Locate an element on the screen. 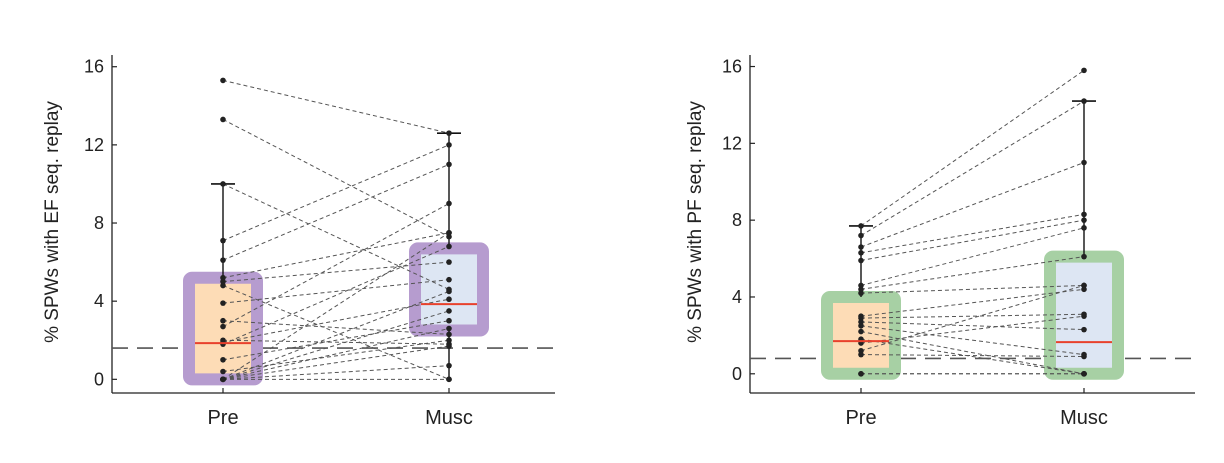 This screenshot has height=463, width=1224. y-tick-label: 4 is located at coordinates (99, 301).